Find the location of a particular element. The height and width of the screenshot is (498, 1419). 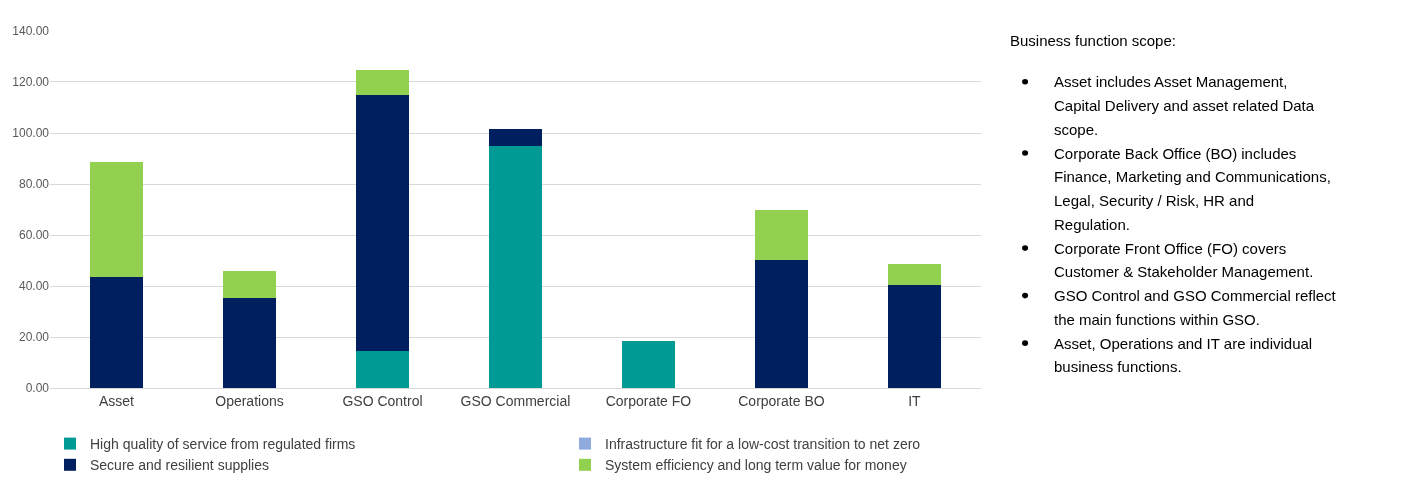

y-tick-label: 40.00 is located at coordinates (34, 286).